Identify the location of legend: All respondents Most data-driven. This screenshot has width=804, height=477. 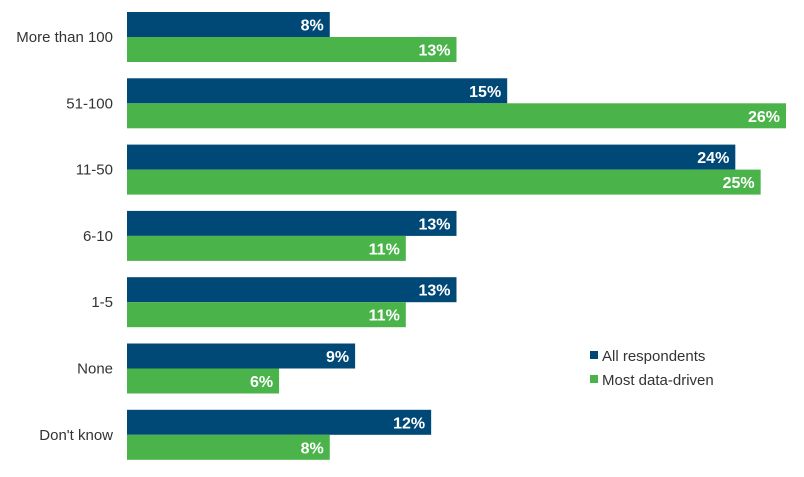
(652, 368).